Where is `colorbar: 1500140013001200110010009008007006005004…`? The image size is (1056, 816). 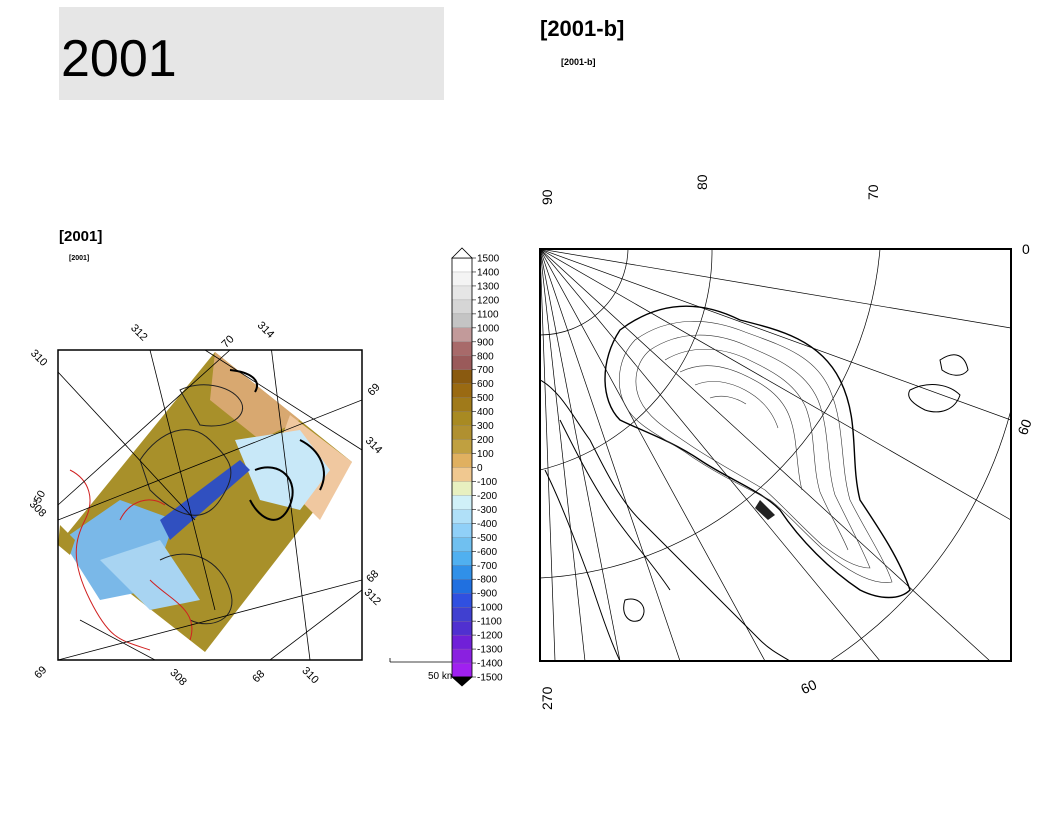
colorbar: 1500140013001200110010009008007006005004… is located at coordinates (476, 467).